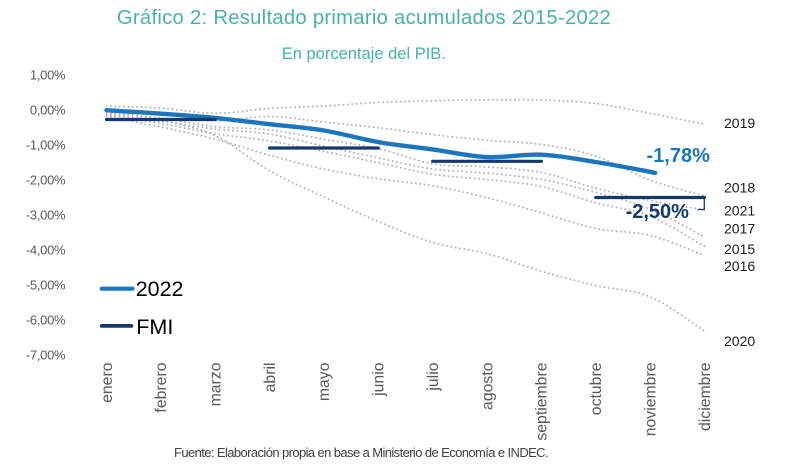 This screenshot has width=800, height=475. I want to click on svg-text: diciembre, so click(705, 396).